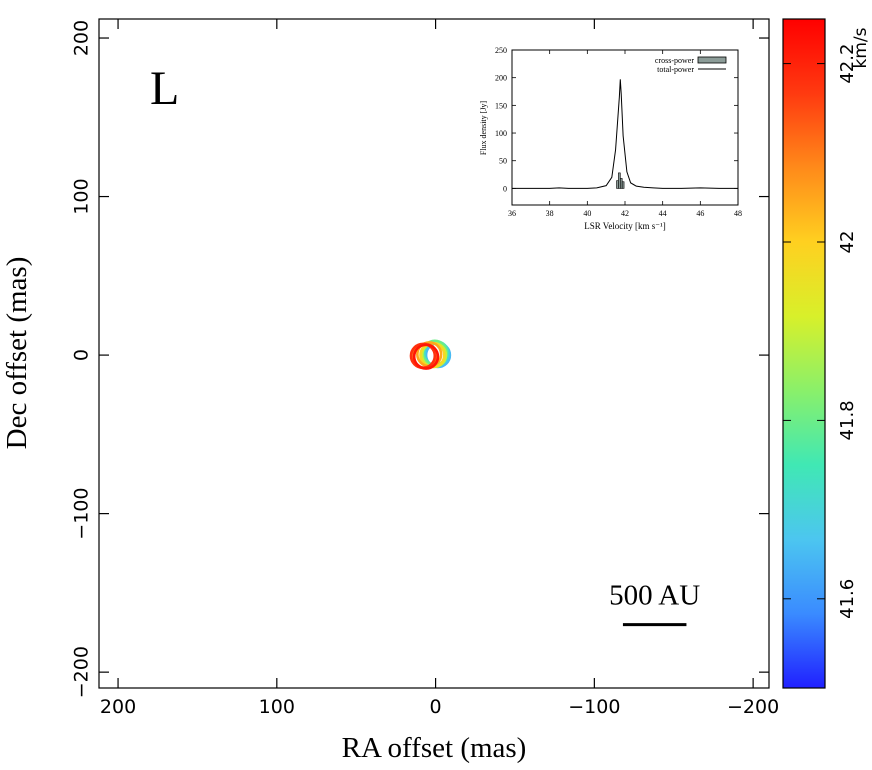 This screenshot has width=872, height=770. I want to click on colorbar-tick-label: 42.2, so click(847, 64).